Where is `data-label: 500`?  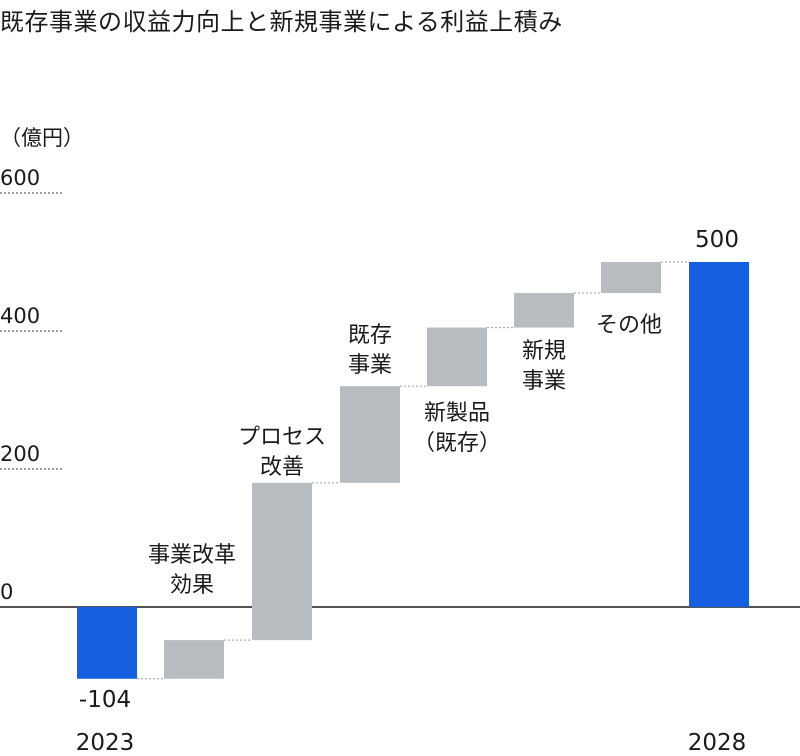
data-label: 500 is located at coordinates (717, 240).